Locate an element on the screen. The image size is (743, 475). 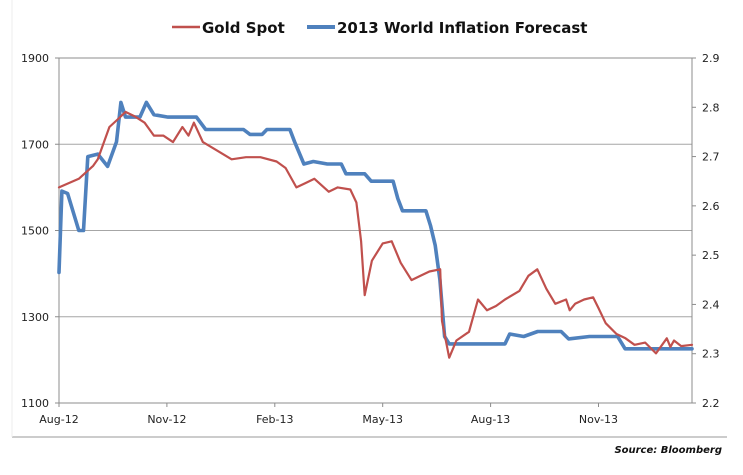
source-label: Source: Bloomberg is located at coordinates (668, 450).